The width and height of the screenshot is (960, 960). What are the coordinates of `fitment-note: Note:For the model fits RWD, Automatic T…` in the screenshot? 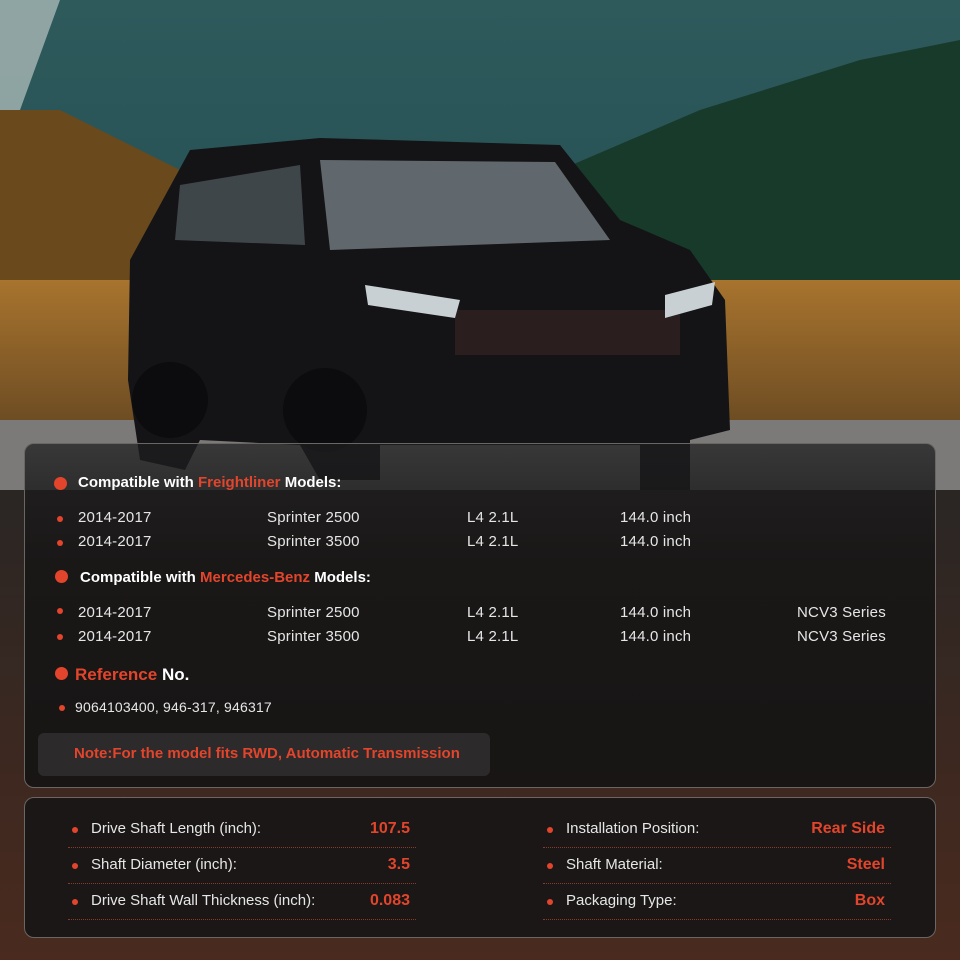 It's located at (264, 754).